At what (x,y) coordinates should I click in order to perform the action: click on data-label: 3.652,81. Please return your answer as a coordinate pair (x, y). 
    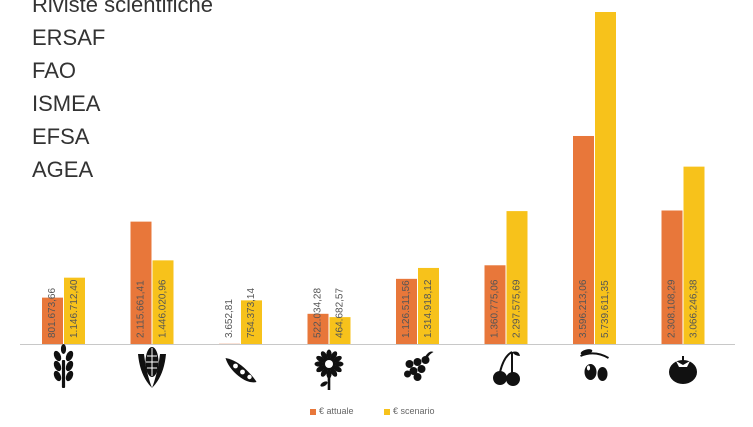
    Looking at the image, I should click on (229, 318).